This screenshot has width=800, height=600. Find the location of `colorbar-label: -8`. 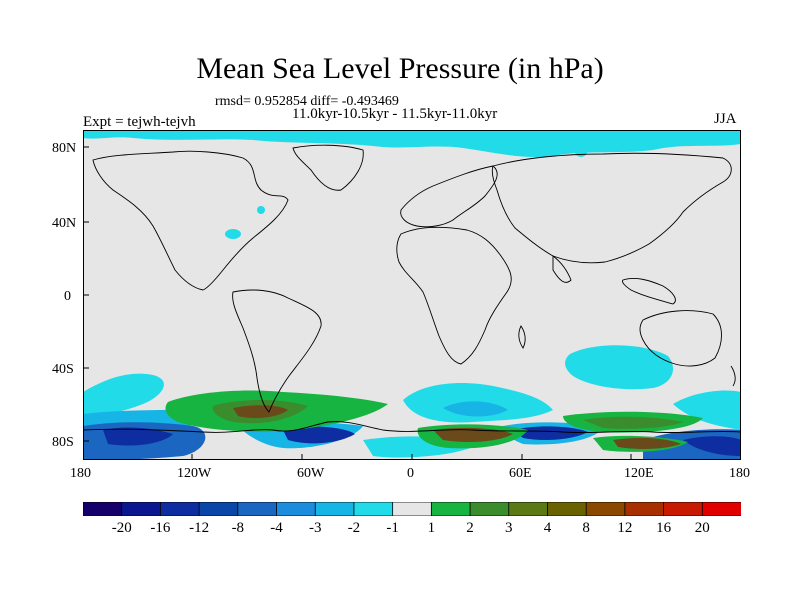

colorbar-label: -8 is located at coordinates (238, 528).